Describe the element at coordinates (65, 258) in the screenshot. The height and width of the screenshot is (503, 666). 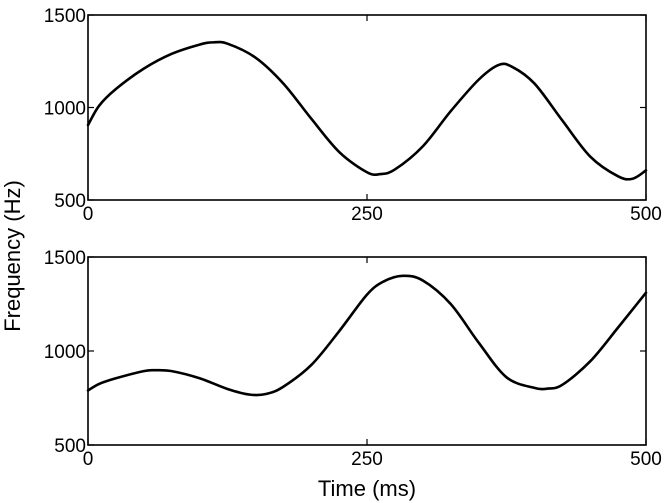
I see `bottom-y-tick-label: 1500` at that location.